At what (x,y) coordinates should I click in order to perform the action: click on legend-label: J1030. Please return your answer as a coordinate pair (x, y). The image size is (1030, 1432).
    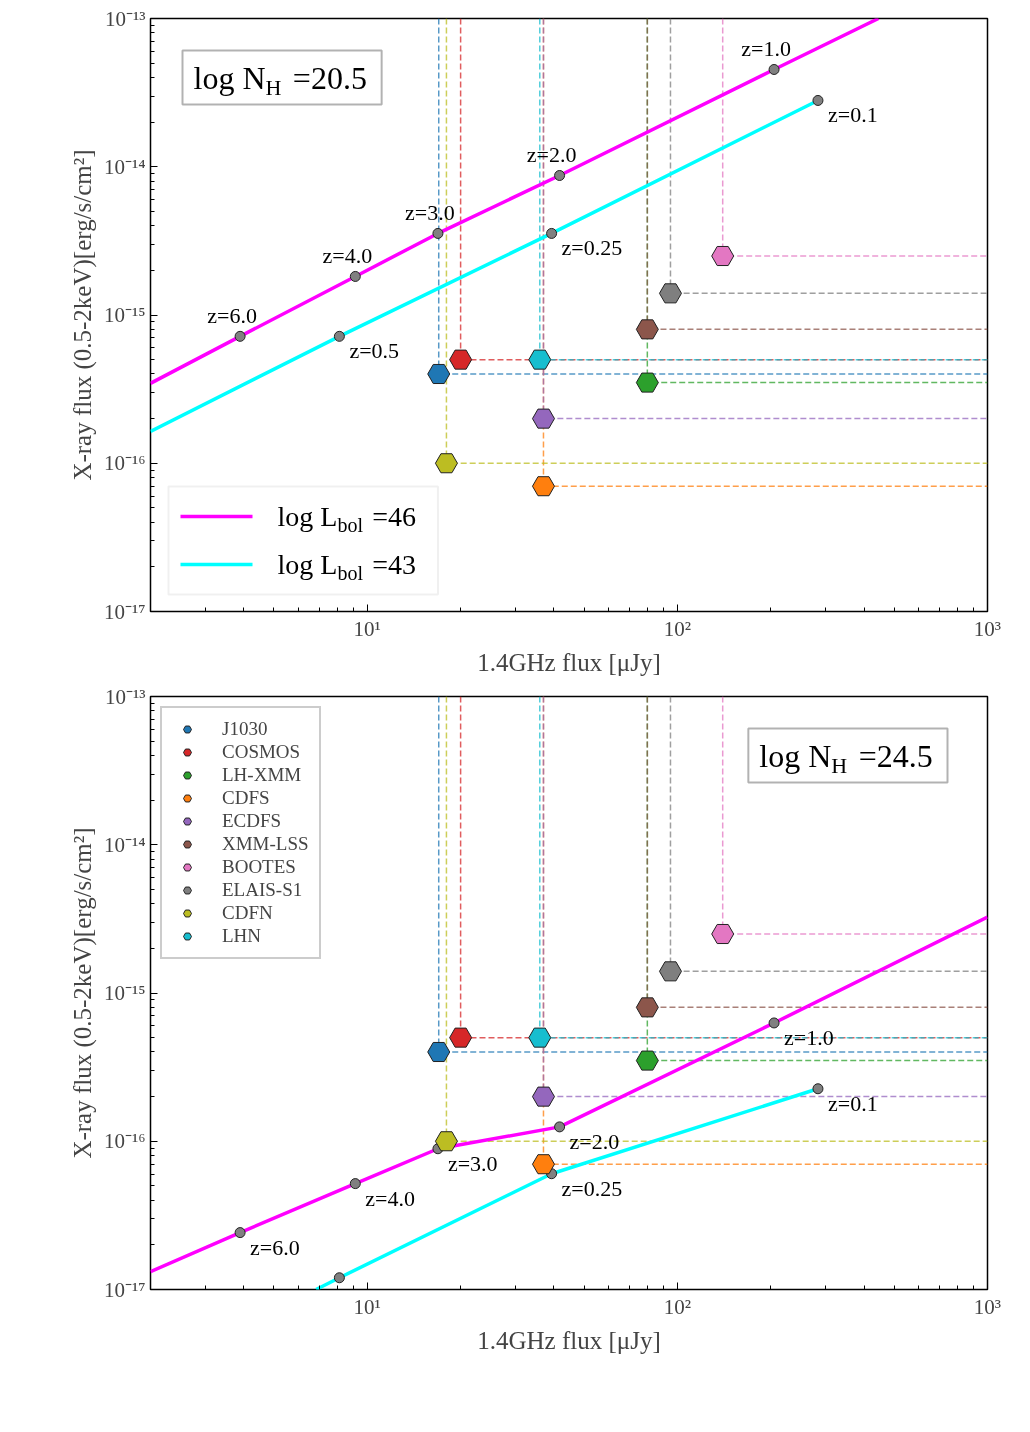
    Looking at the image, I should click on (245, 729).